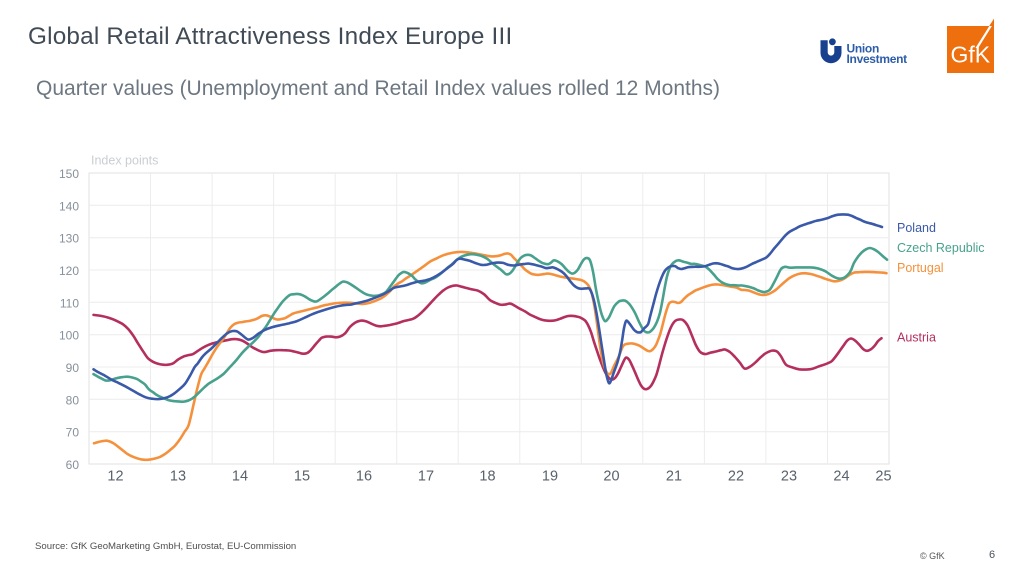 This screenshot has width=1024, height=576. I want to click on svg-text: Austria, so click(916, 338).